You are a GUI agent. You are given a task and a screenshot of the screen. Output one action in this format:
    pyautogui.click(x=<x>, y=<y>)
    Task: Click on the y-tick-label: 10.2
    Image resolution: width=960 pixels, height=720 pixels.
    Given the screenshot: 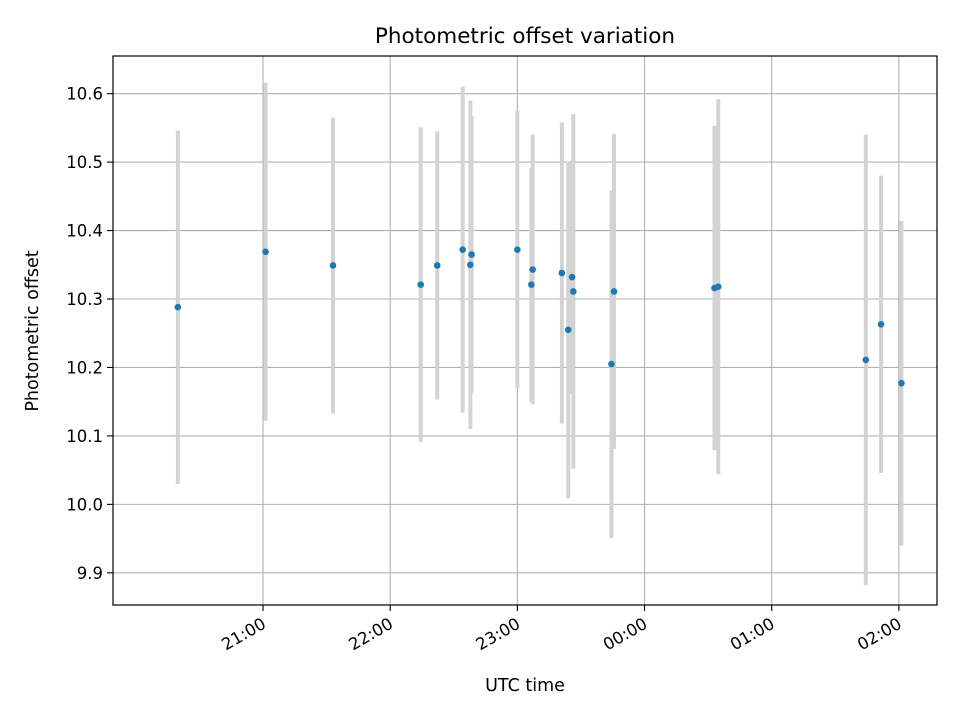 What is the action you would take?
    pyautogui.click(x=84, y=367)
    